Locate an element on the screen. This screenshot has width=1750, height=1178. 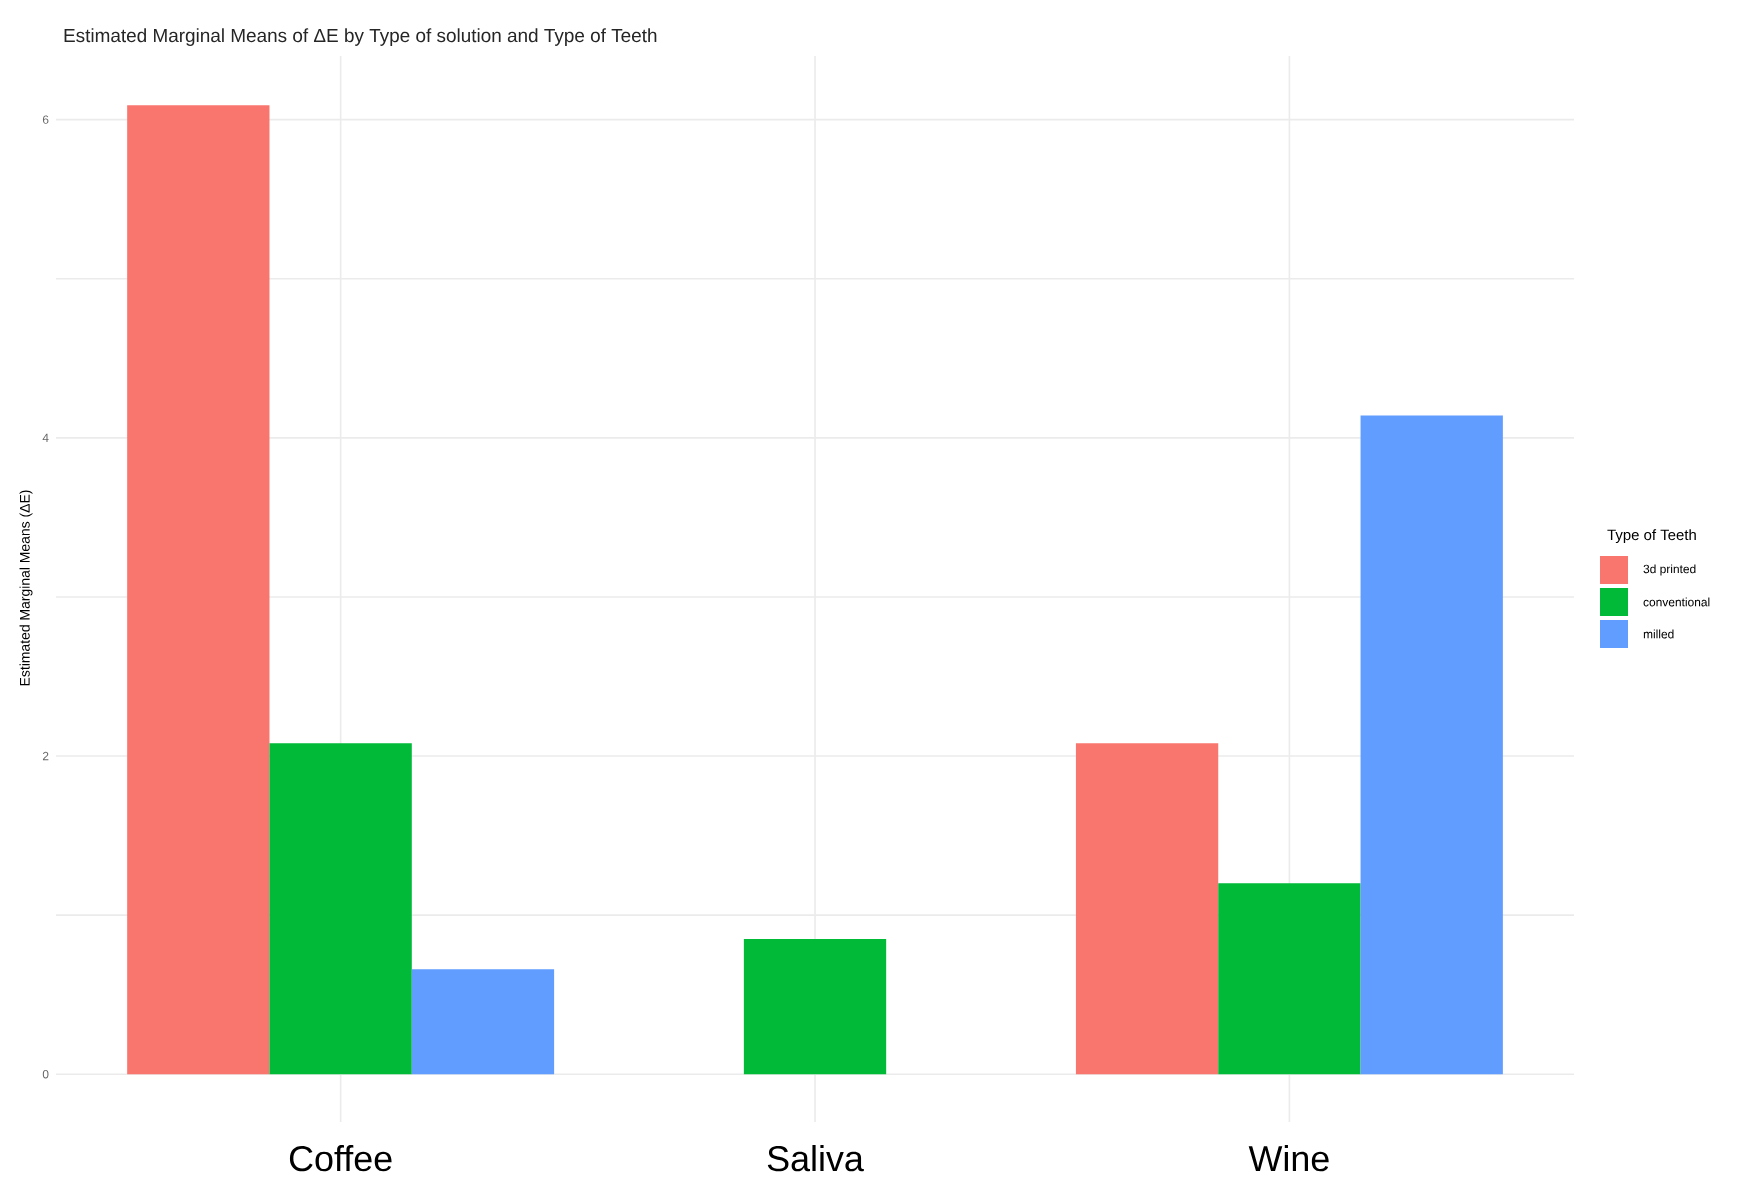
x-tick-label: Saliva is located at coordinates (815, 1158).